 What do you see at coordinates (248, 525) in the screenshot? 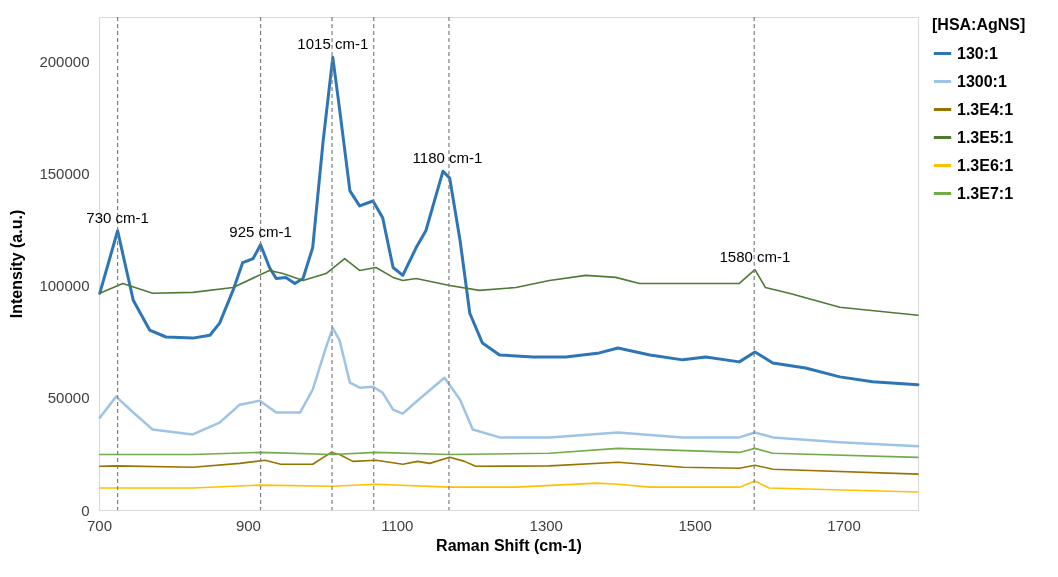
I see `x-tick-label: 900` at bounding box center [248, 525].